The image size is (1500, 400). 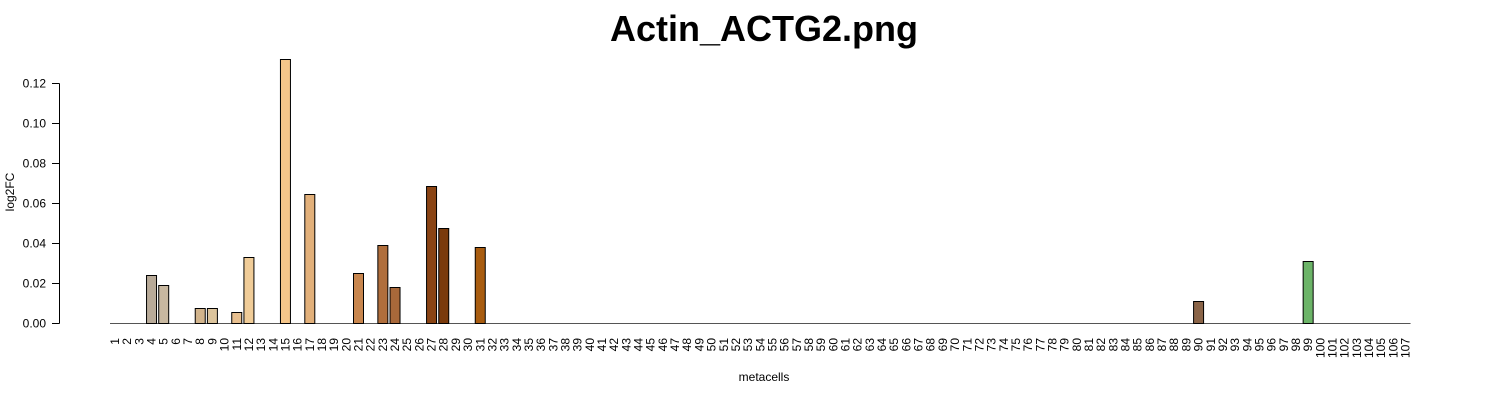 I want to click on x-tick-label: 59, so click(x=821, y=345).